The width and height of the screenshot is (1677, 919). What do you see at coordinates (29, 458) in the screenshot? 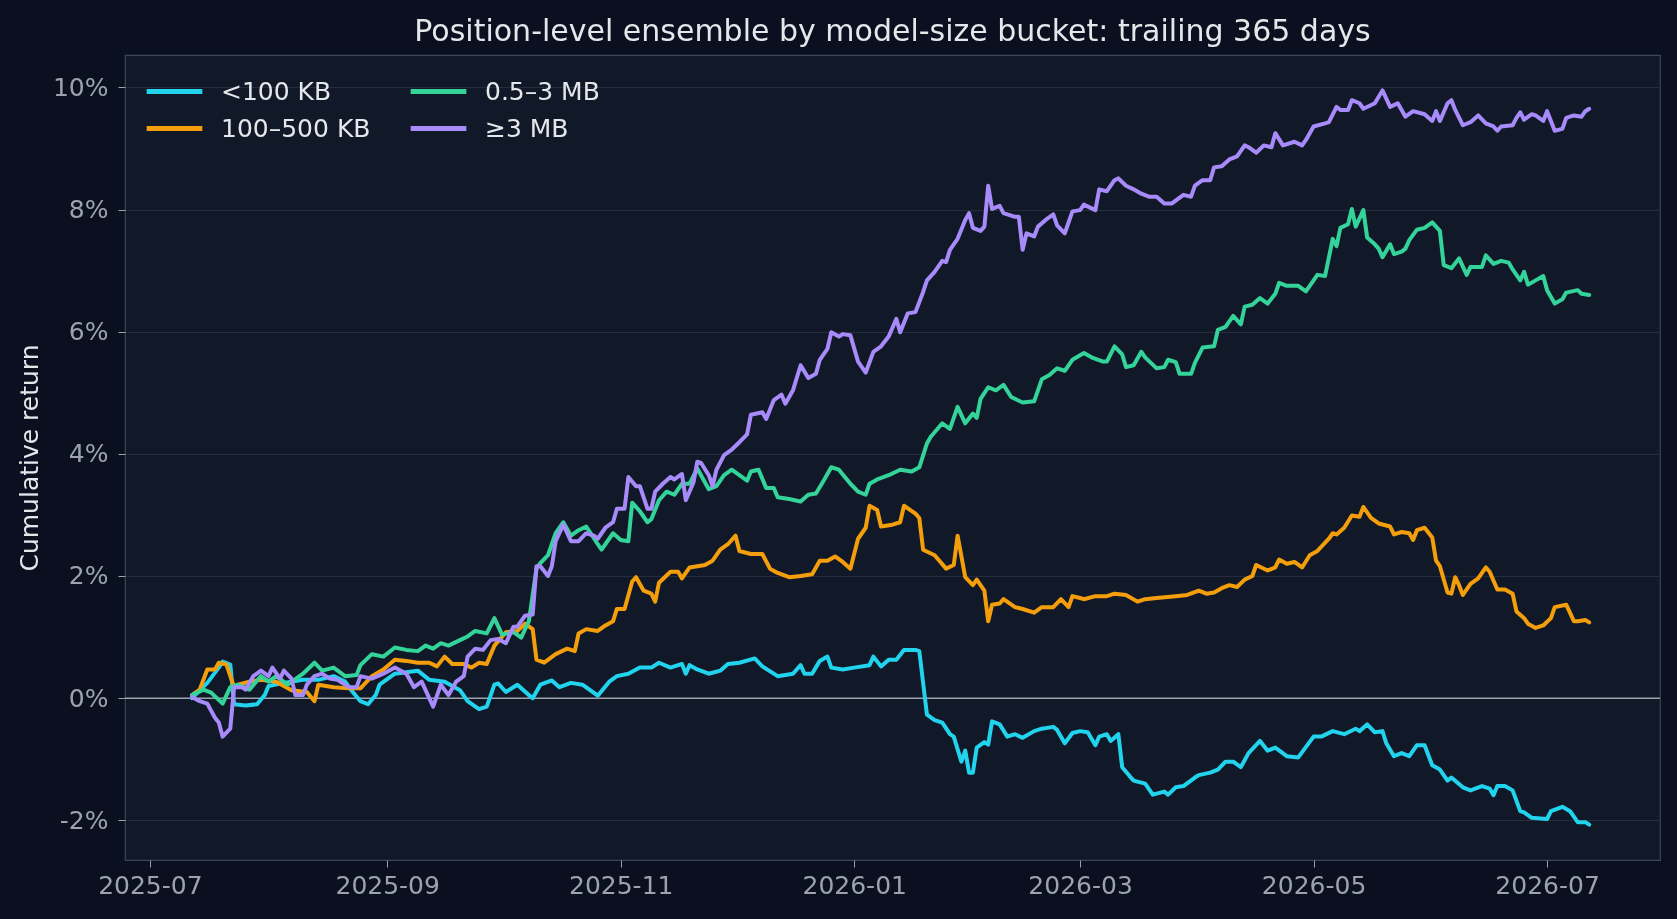
I see `y-axis-title: Cumulative return` at bounding box center [29, 458].